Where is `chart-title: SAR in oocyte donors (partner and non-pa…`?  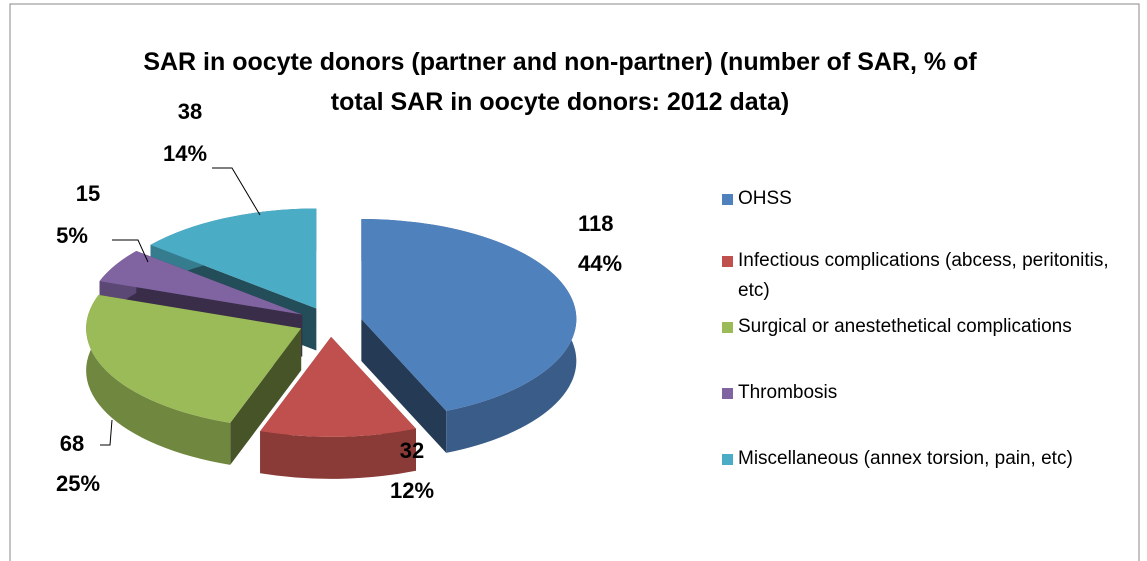
chart-title: SAR in oocyte donors (partner and non-pa… is located at coordinates (560, 82).